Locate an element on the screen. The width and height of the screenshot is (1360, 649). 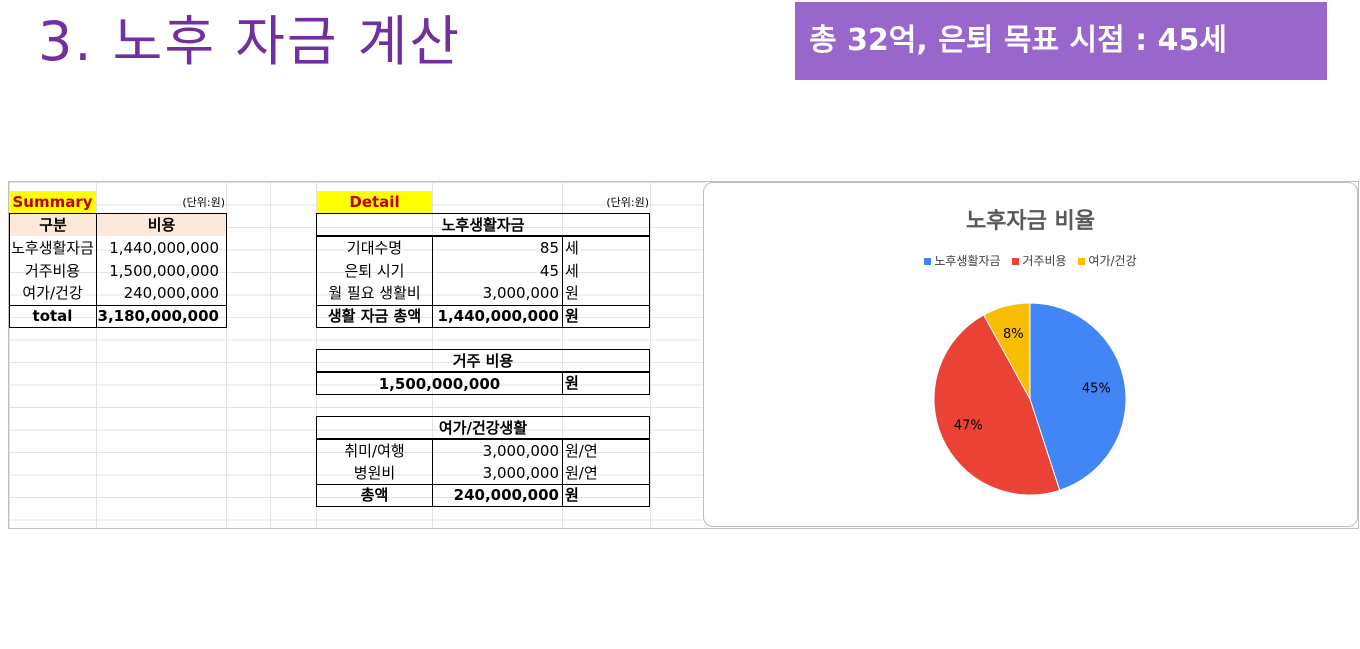
slide-title: 3. 노후 자금 계산 is located at coordinates (250, 41).